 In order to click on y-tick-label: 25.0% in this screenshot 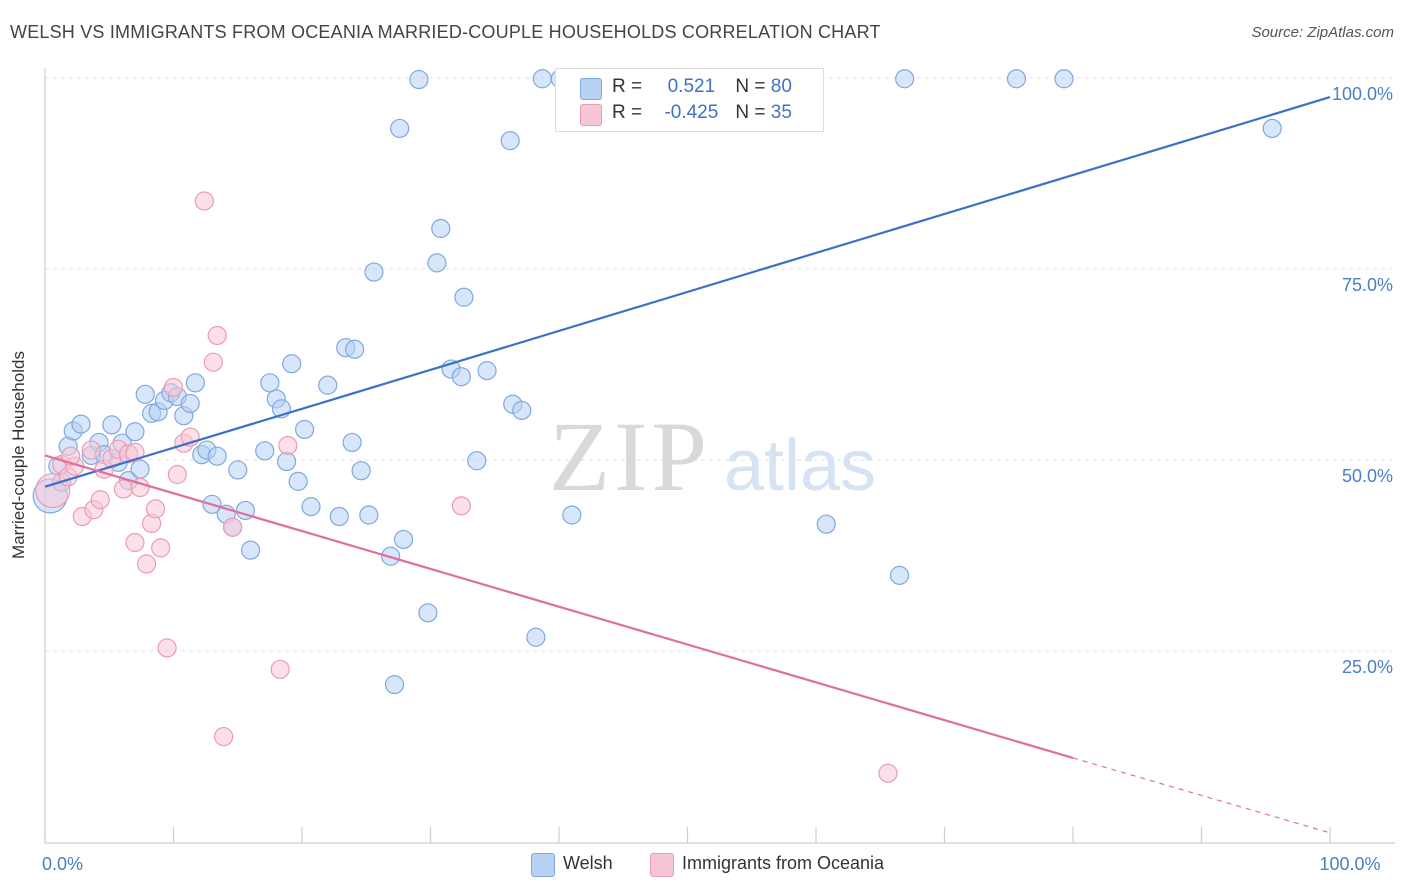, I will do `click(1367, 667)`.